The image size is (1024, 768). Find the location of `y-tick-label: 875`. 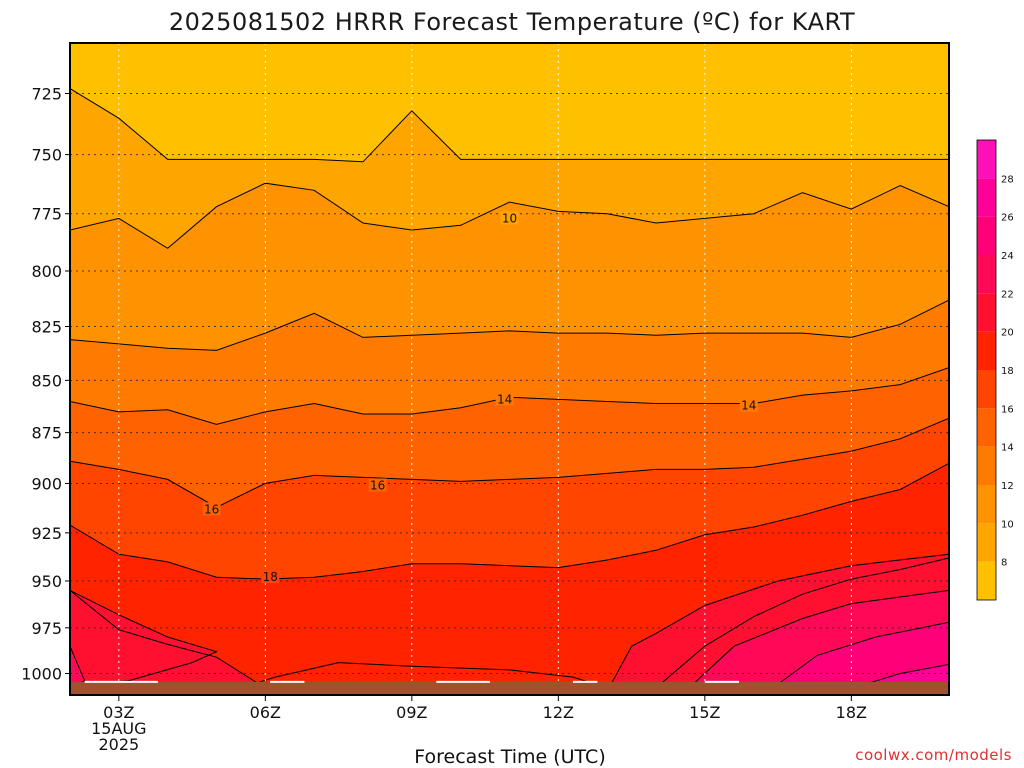

y-tick-label: 875 is located at coordinates (46, 433).